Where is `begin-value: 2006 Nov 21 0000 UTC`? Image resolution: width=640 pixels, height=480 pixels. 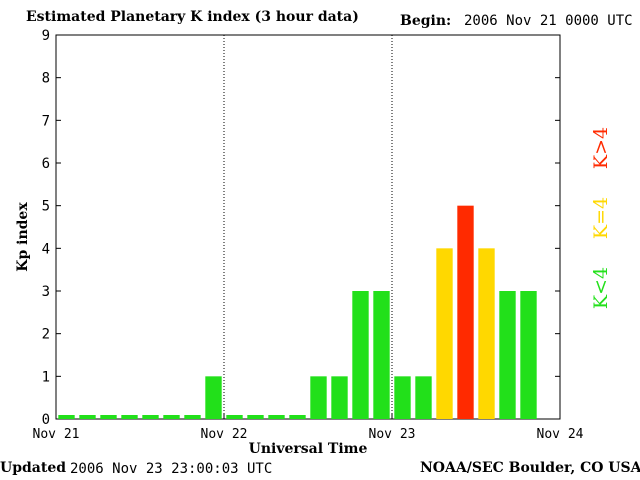 begin-value: 2006 Nov 21 0000 UTC is located at coordinates (548, 21).